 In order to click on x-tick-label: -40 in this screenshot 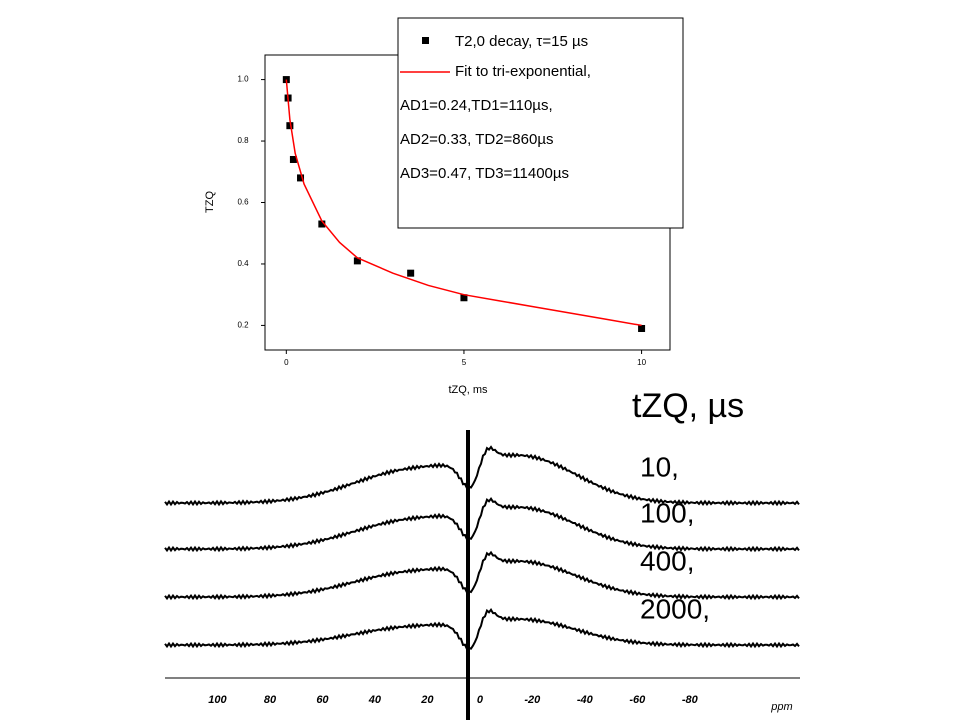, I will do `click(585, 700)`.